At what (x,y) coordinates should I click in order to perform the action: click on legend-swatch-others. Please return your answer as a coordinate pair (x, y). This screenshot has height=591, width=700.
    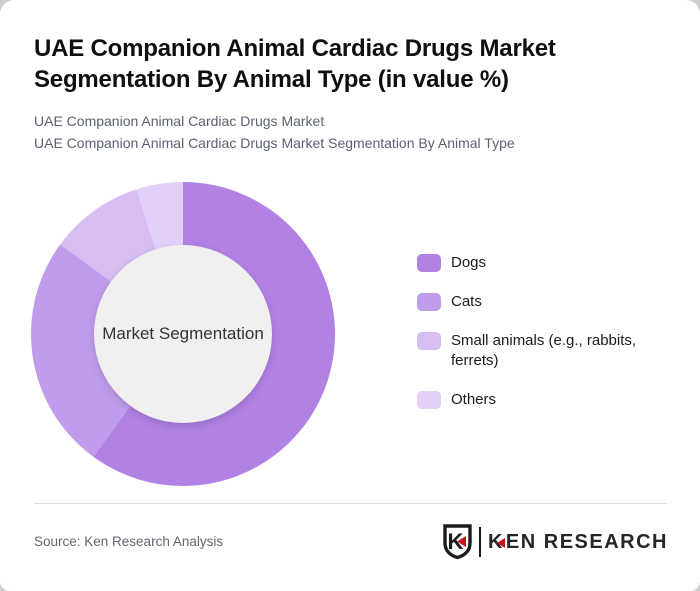
    Looking at the image, I should click on (429, 400).